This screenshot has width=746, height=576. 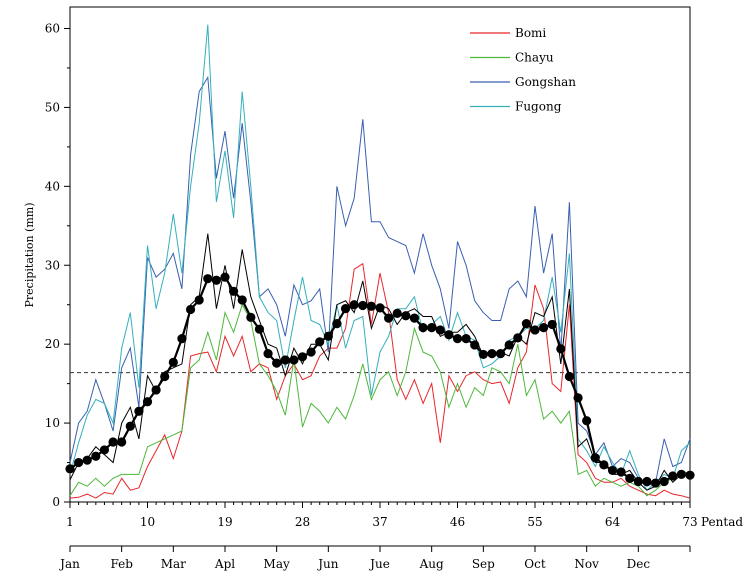 What do you see at coordinates (523, 70) in the screenshot?
I see `legend: Bomi Chayu Gongshan Fugong` at bounding box center [523, 70].